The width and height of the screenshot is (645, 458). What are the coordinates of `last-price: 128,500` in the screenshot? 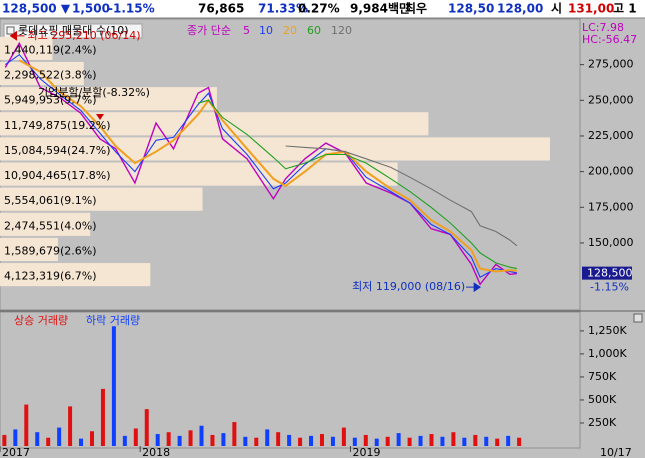 It's located at (610, 273).